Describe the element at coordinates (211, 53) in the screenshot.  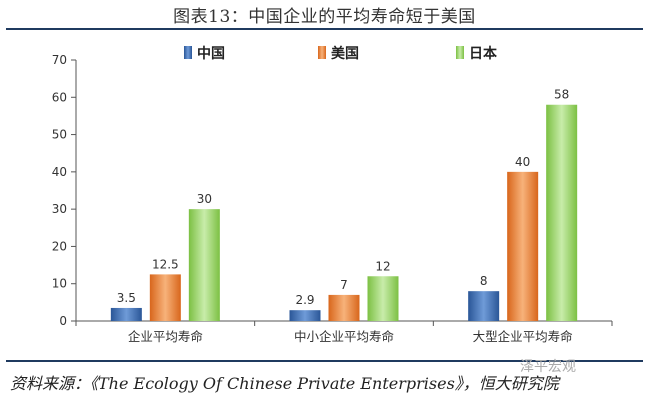
I see `legend-label: 中国` at that location.